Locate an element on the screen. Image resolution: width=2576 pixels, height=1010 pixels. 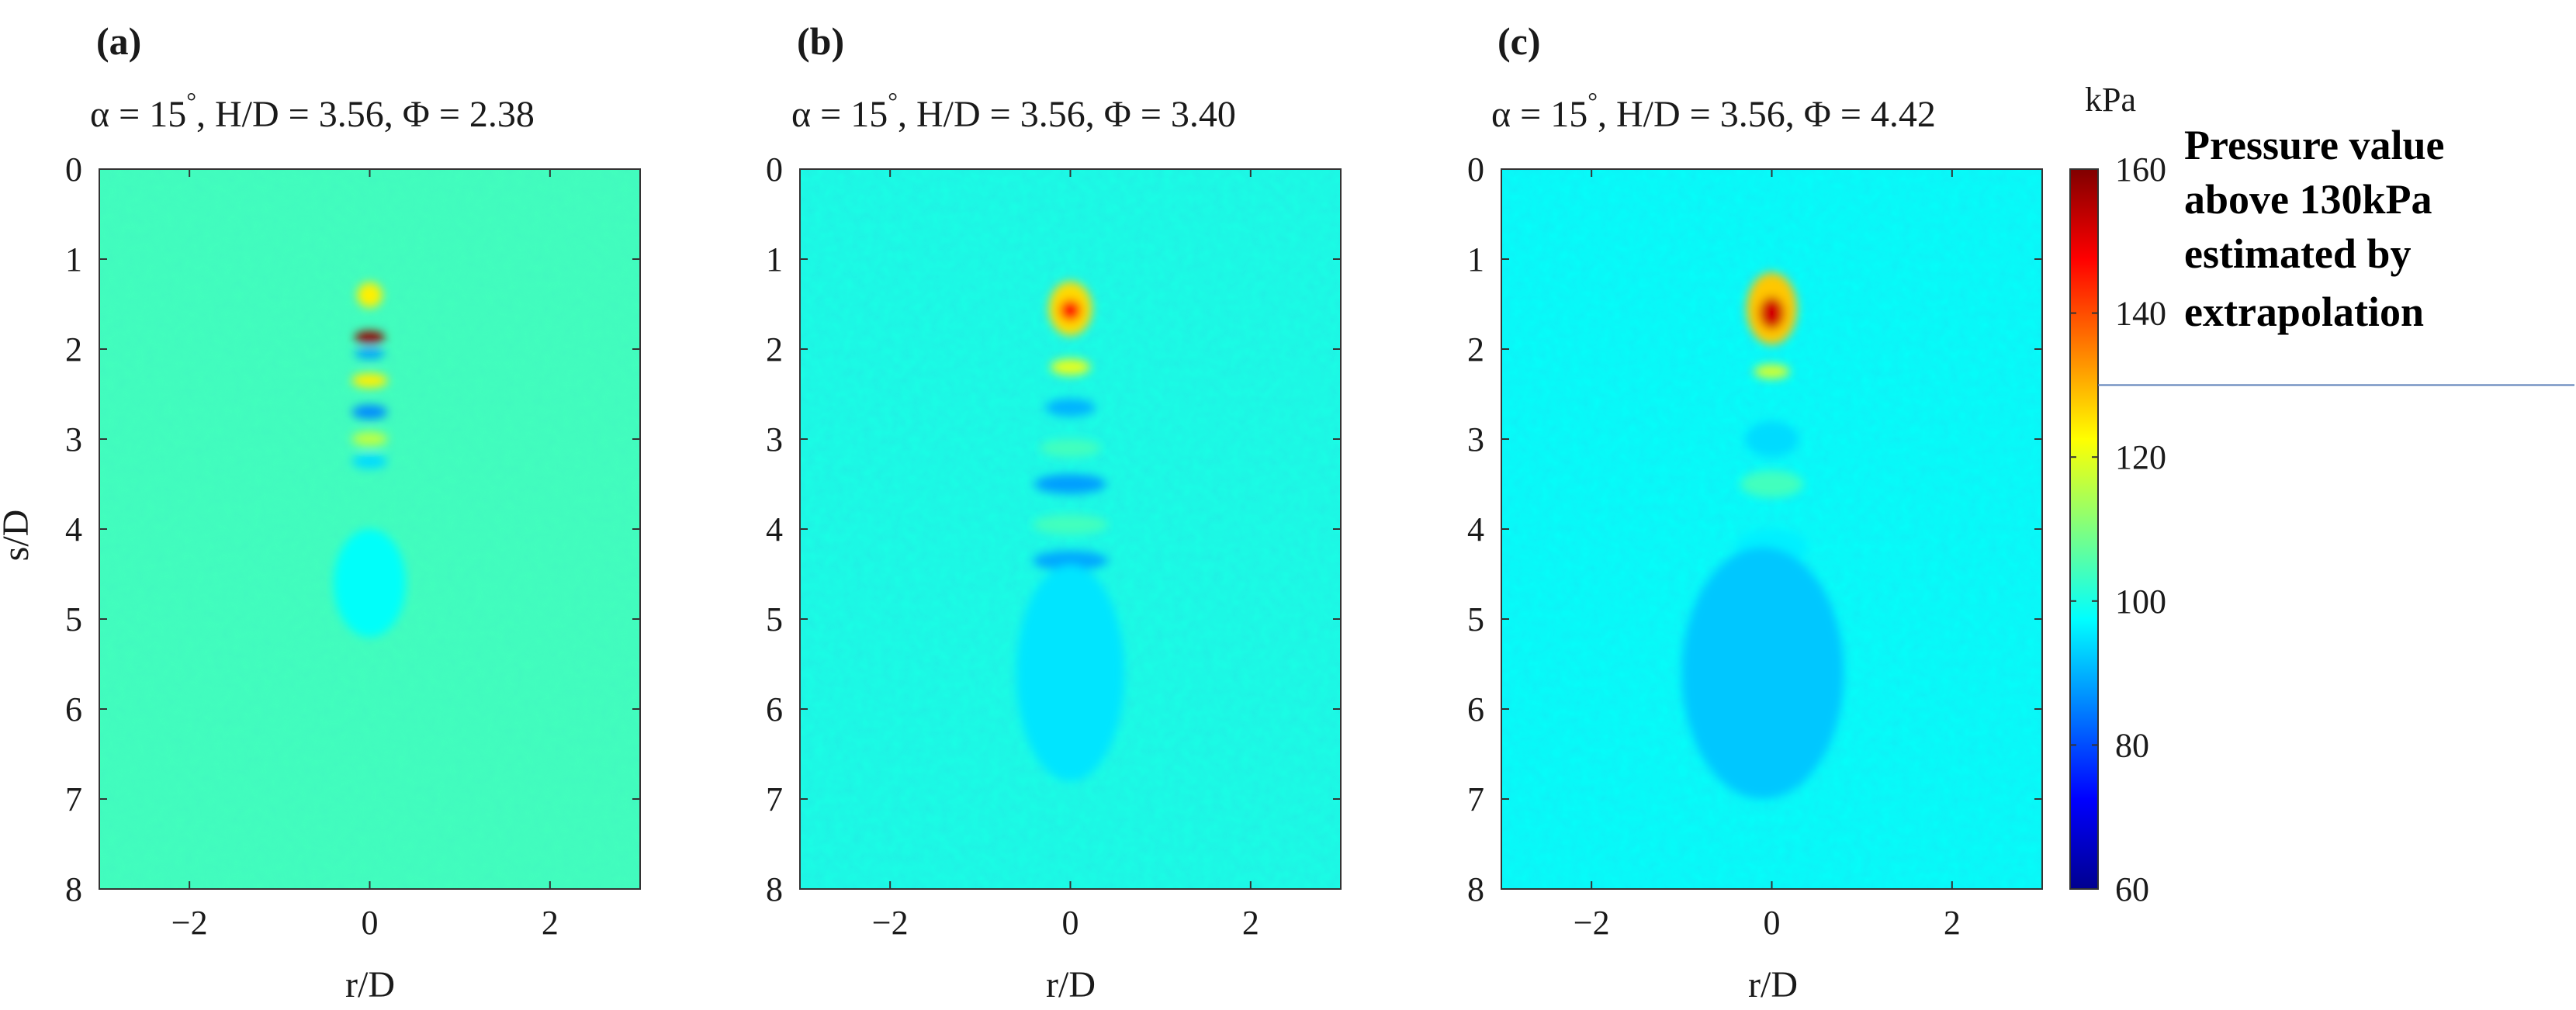
colorbar-tick-label: 120 is located at coordinates (2140, 457).